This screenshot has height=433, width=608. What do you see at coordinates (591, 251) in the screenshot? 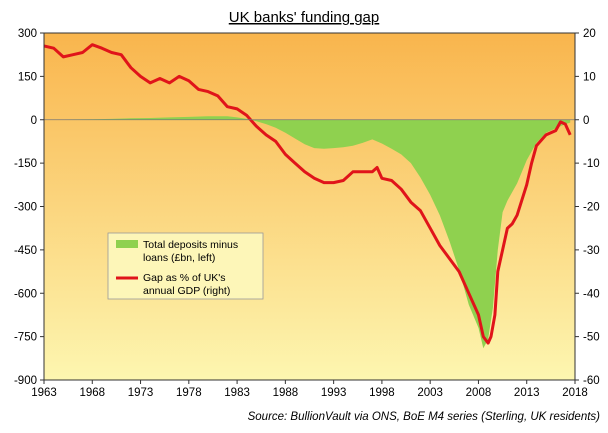
I see `right-axis-tick-label: -30` at bounding box center [591, 251].